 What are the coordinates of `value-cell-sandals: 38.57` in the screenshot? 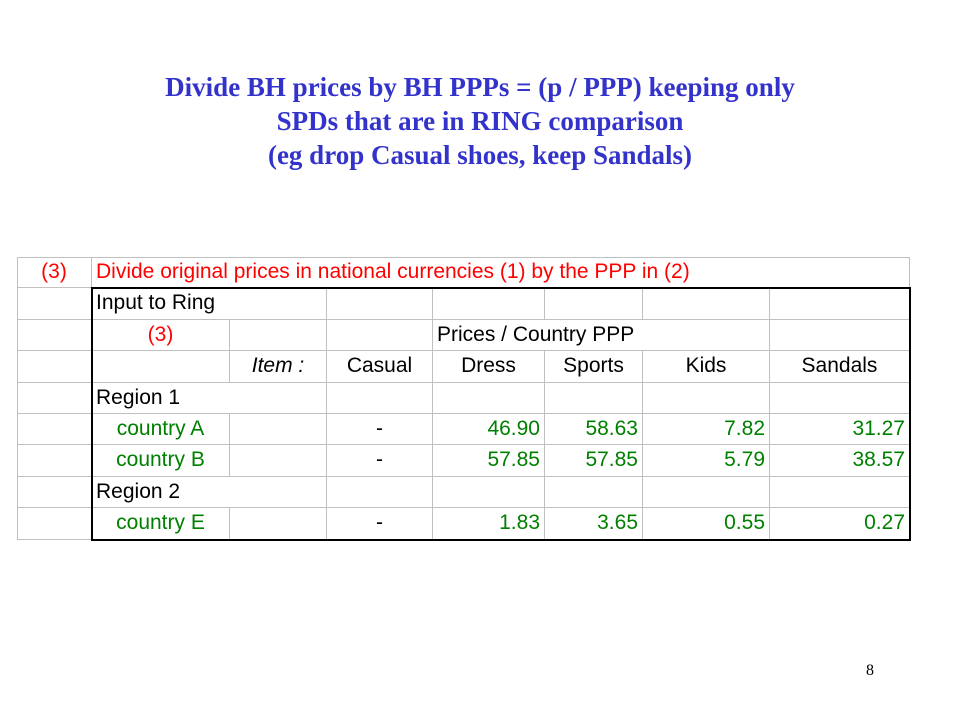 It's located at (840, 461).